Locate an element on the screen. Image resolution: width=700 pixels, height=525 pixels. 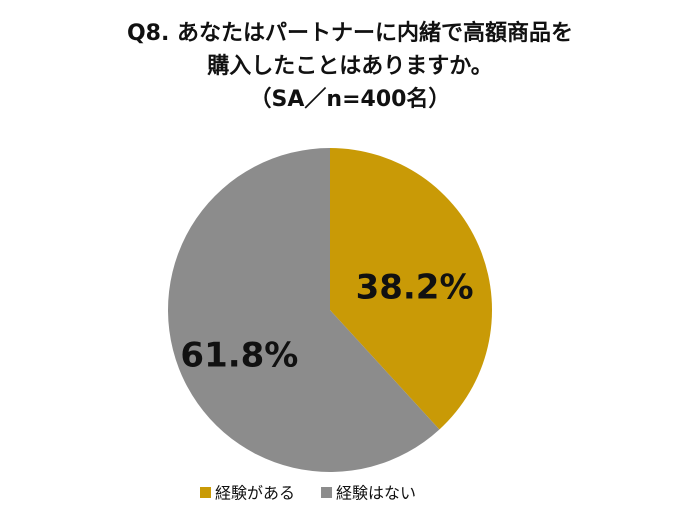
chart-title: 購入したことはありますか。 is located at coordinates (350, 66).